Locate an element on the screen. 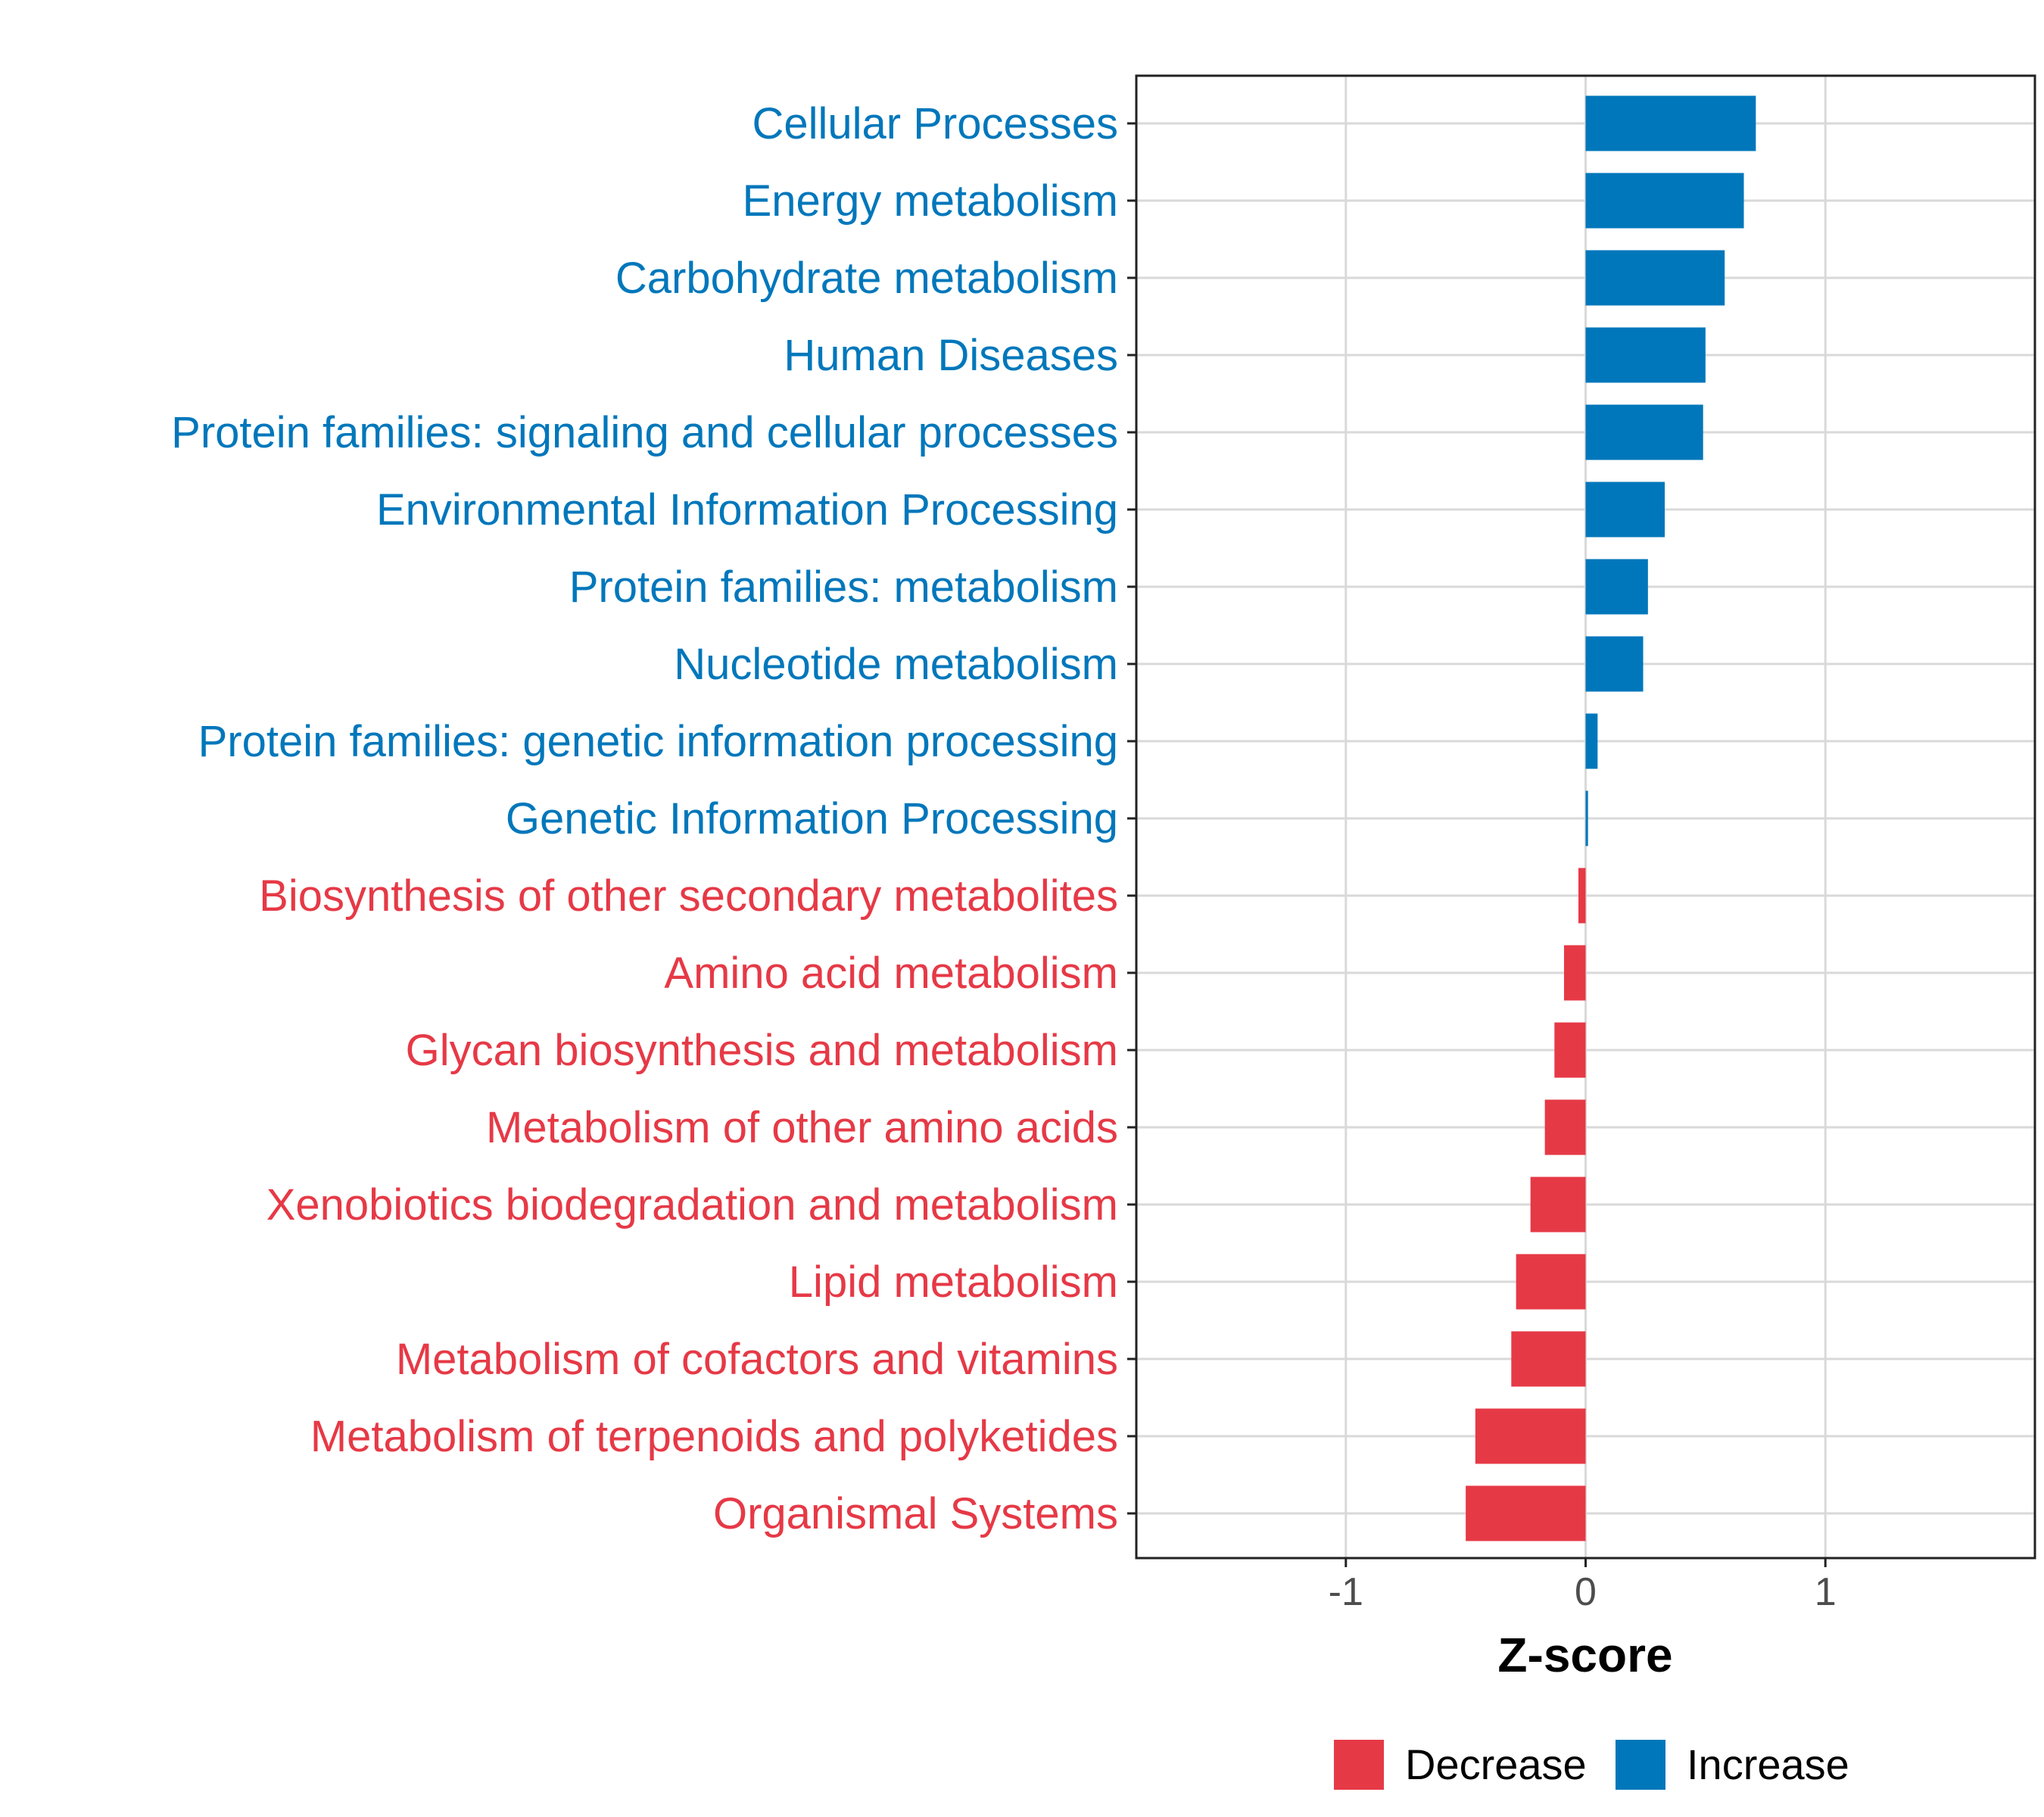 This screenshot has width=2044, height=1817. y-tick-label: Glycan biosynthesis and metabolism is located at coordinates (762, 1050).